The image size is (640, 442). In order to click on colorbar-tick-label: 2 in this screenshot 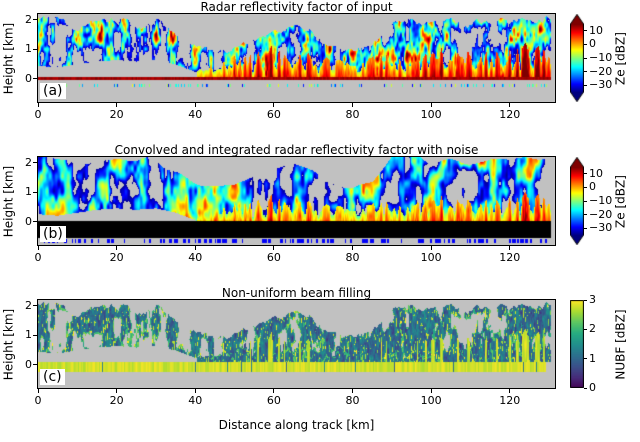, I will do `click(592, 329)`.